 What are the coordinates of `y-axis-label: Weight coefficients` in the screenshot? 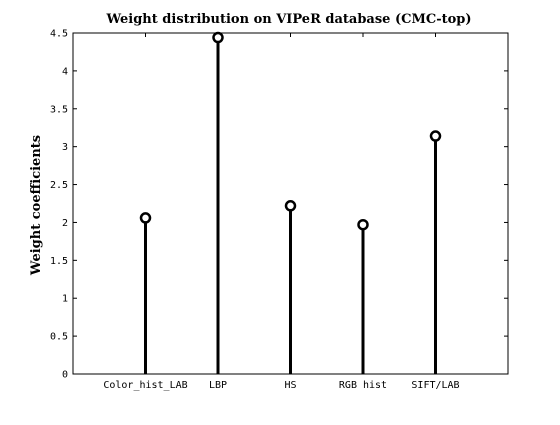 It's located at (36, 205).